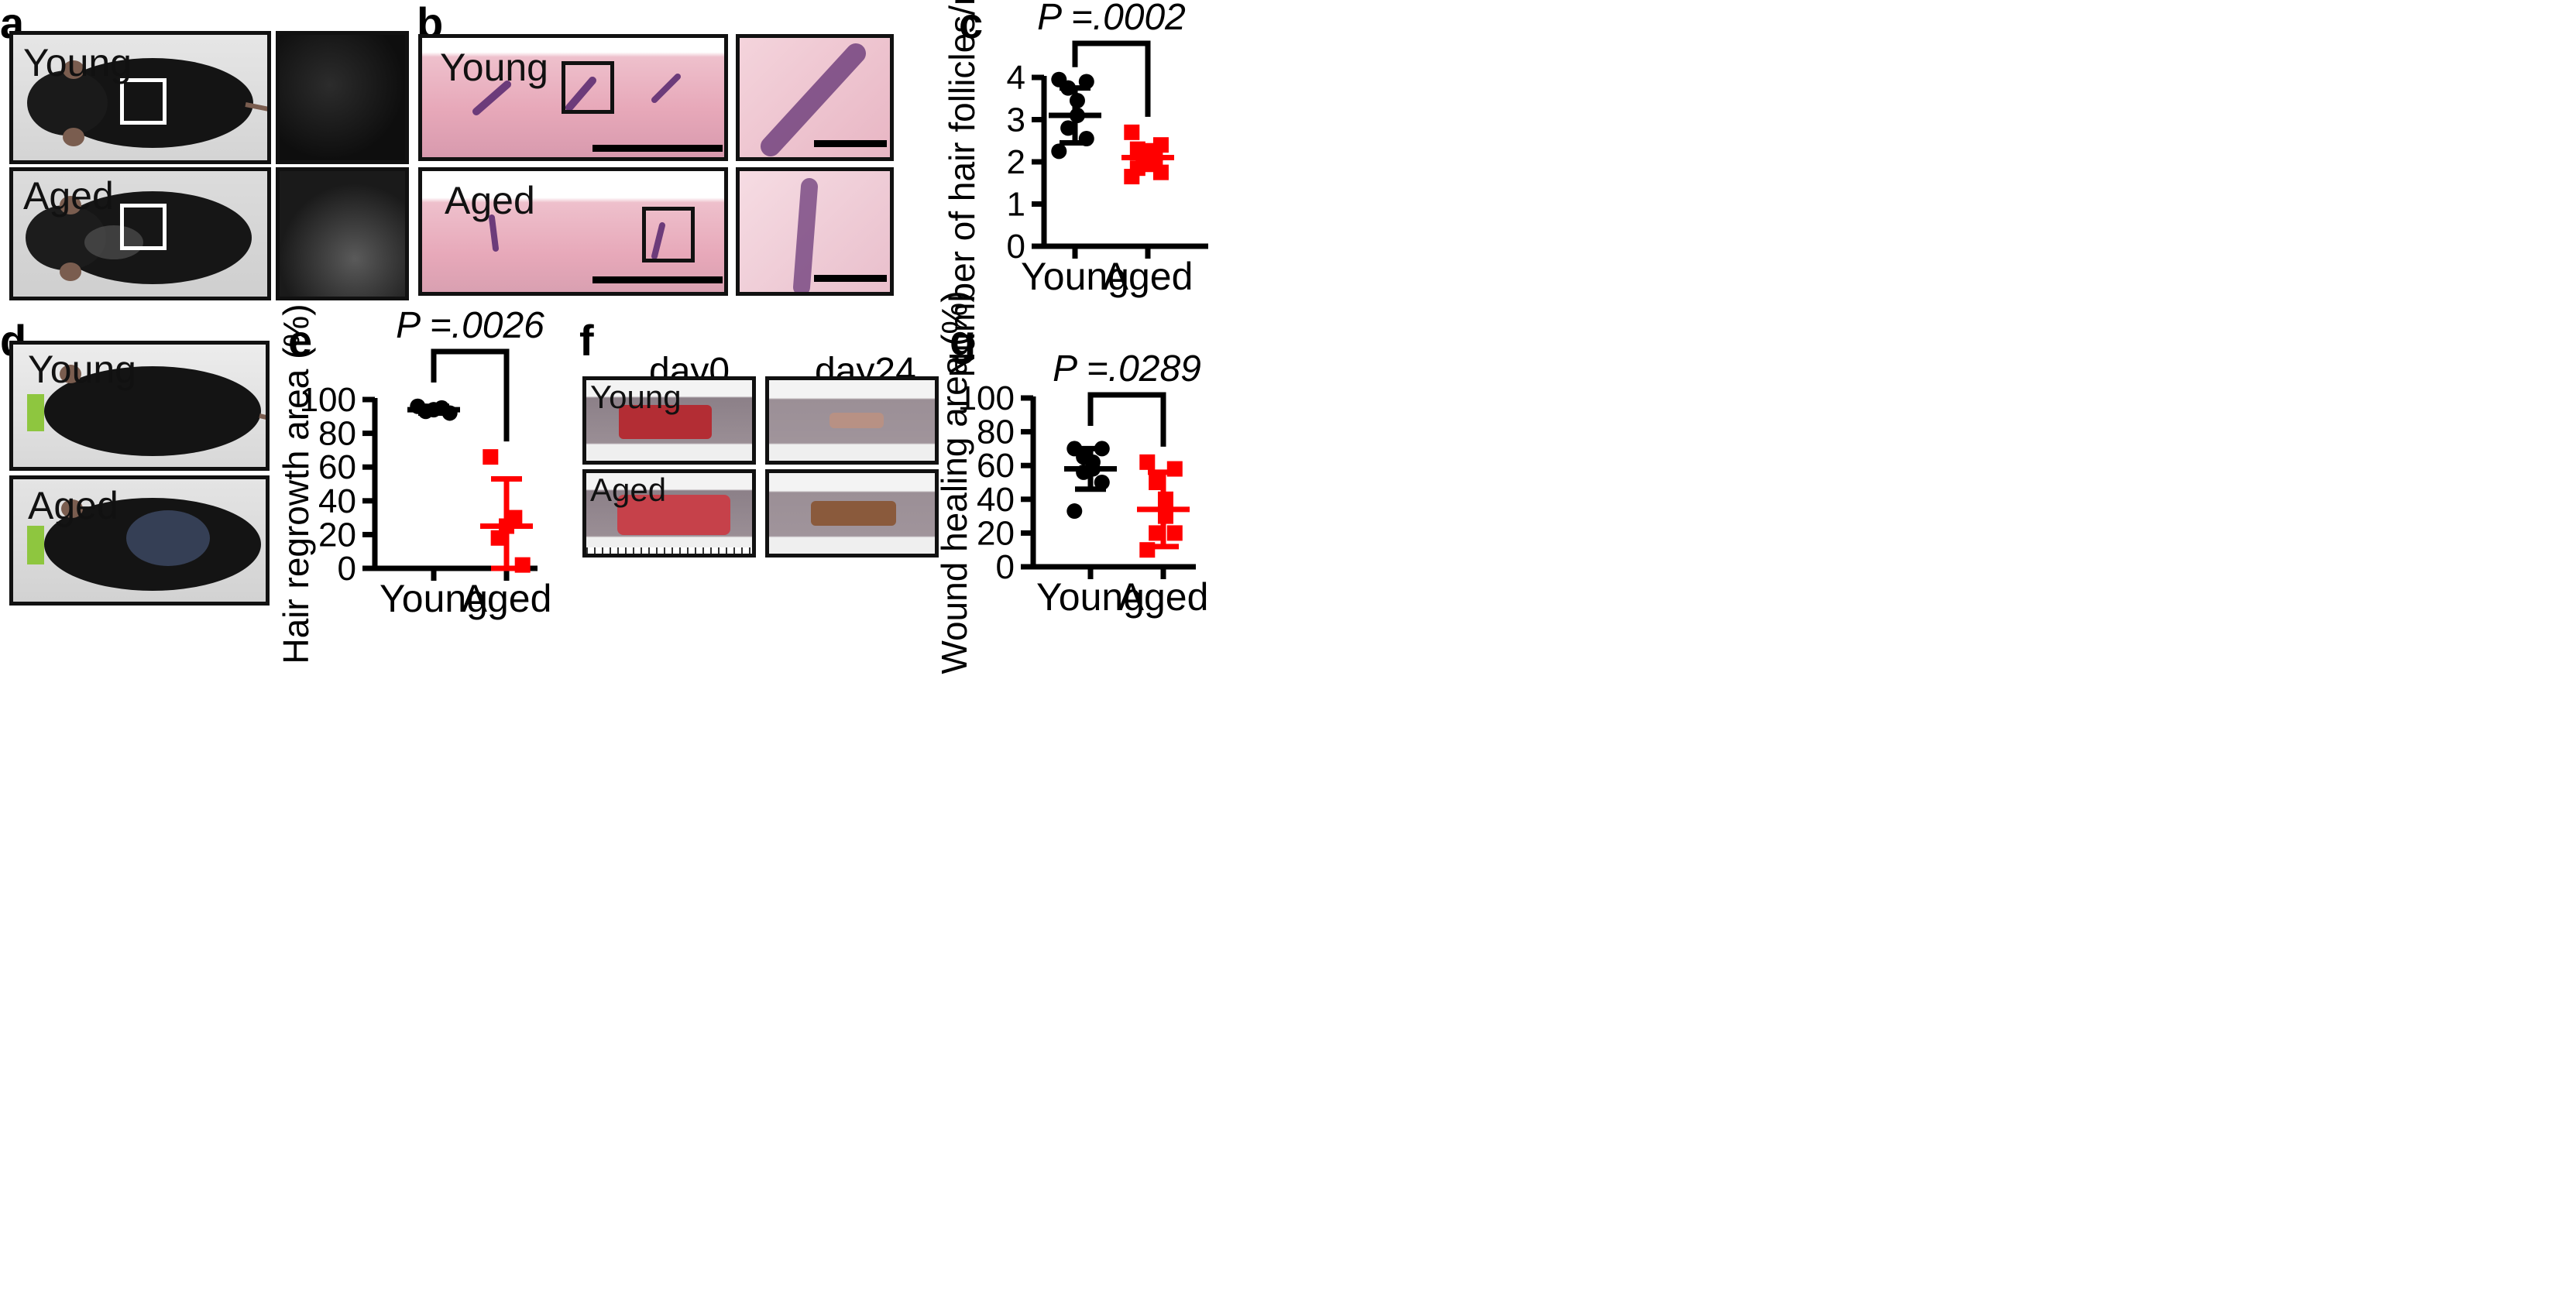 This screenshot has height=1290, width=2576. I want to click on histology-aged, so click(573, 231).